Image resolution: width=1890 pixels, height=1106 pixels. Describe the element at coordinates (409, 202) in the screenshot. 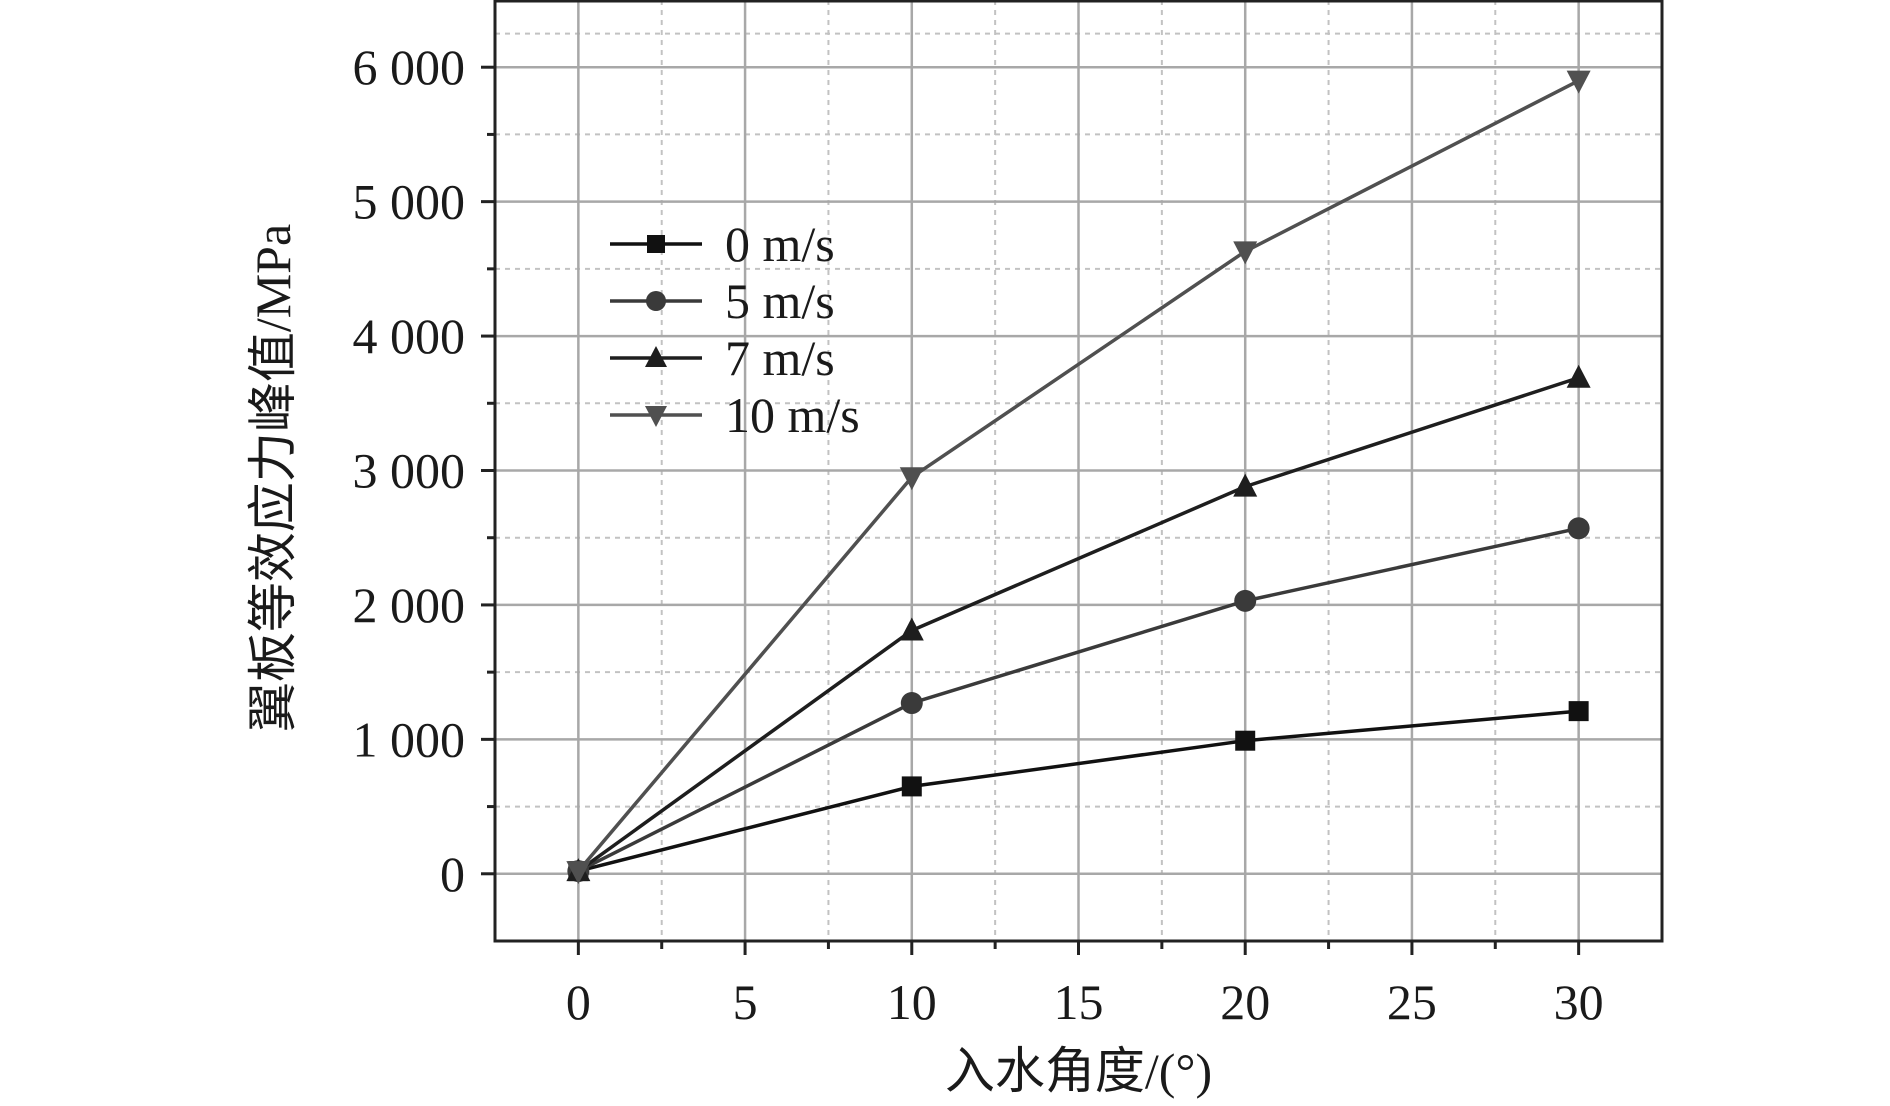

I see `y-tick-label: 5 000` at that location.